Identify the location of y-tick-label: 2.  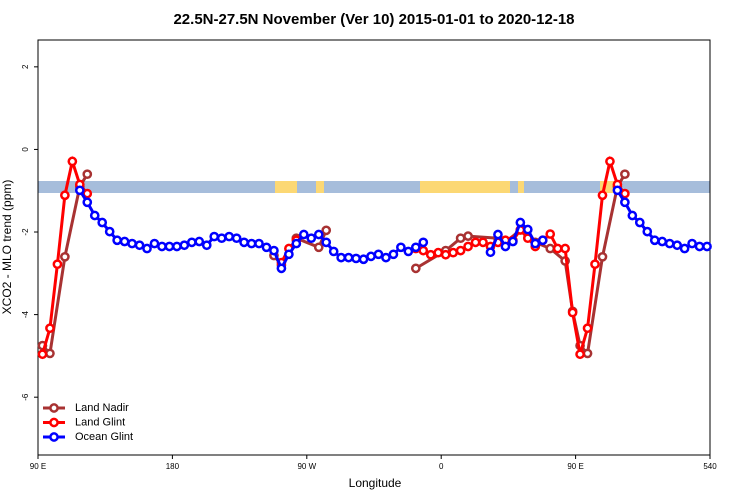
(25, 66).